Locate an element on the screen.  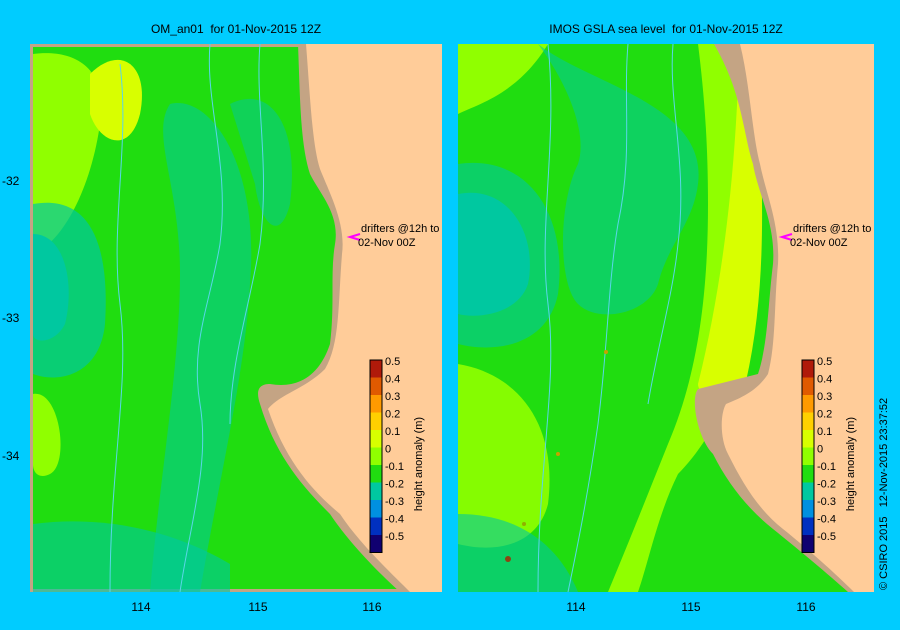
panel-title-right: IMOS GSLA sea level for 01-Nov-2015 12Z is located at coordinates (666, 29).